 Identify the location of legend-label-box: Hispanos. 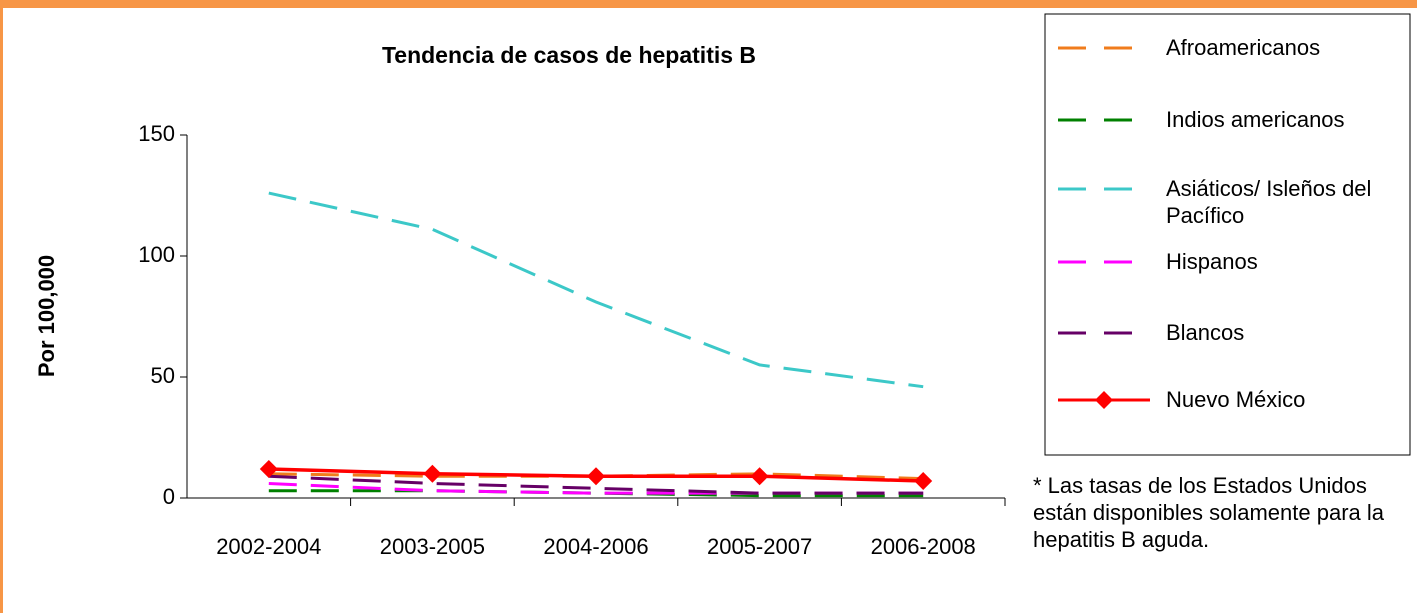
(1212, 261).